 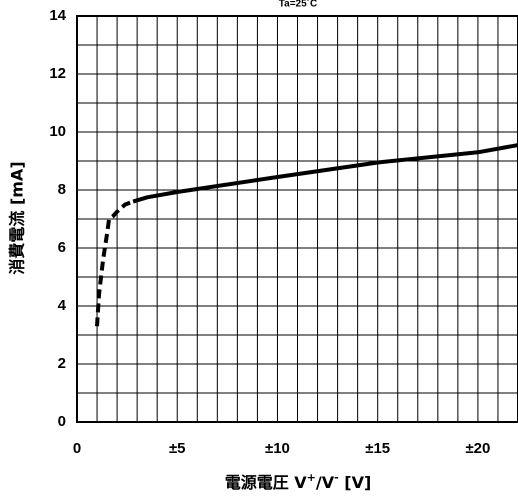 I want to click on y-tick-label: 0, so click(x=62, y=421).